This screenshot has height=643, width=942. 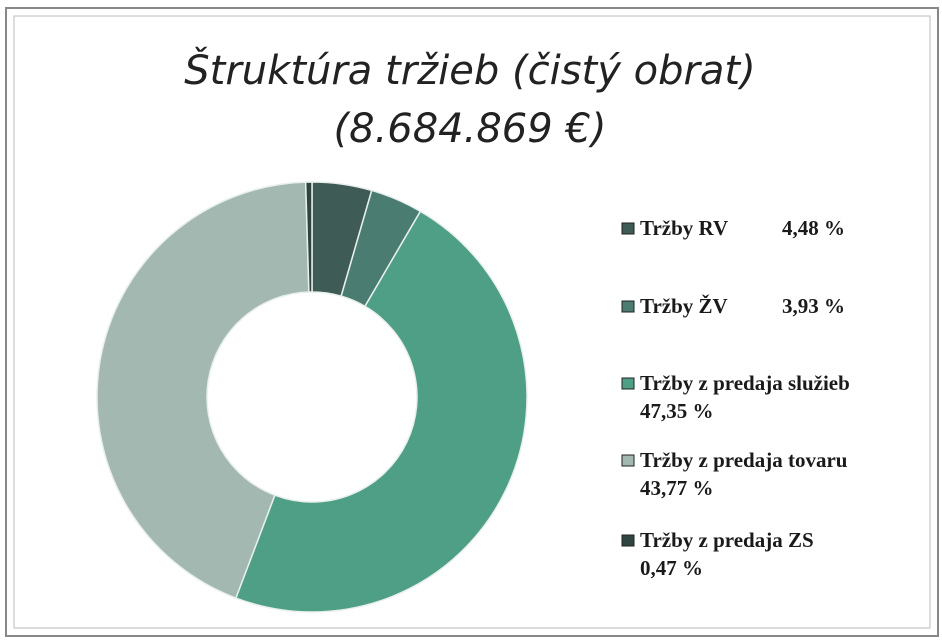 I want to click on legend-label: Tržby z predaja služieb, so click(x=745, y=383).